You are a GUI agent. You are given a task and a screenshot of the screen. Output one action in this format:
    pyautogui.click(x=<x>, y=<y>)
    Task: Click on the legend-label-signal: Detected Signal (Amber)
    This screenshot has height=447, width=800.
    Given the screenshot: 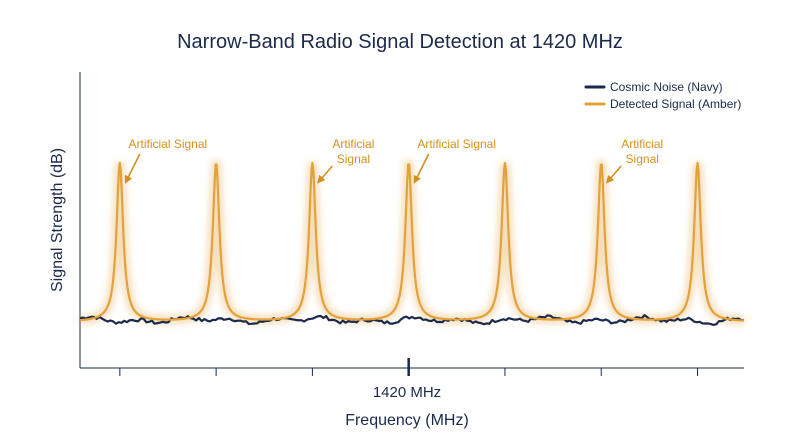 What is the action you would take?
    pyautogui.click(x=675, y=104)
    